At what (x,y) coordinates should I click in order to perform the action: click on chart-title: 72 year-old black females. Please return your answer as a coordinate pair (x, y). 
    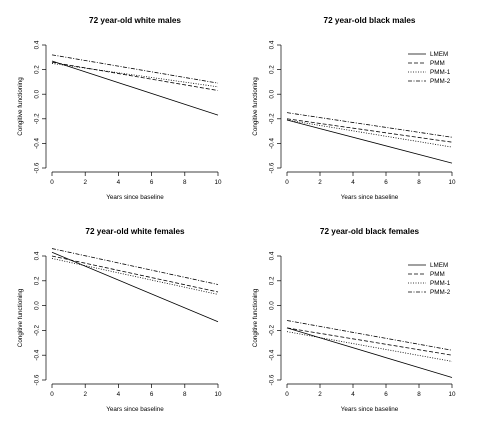
    Looking at the image, I should click on (370, 231).